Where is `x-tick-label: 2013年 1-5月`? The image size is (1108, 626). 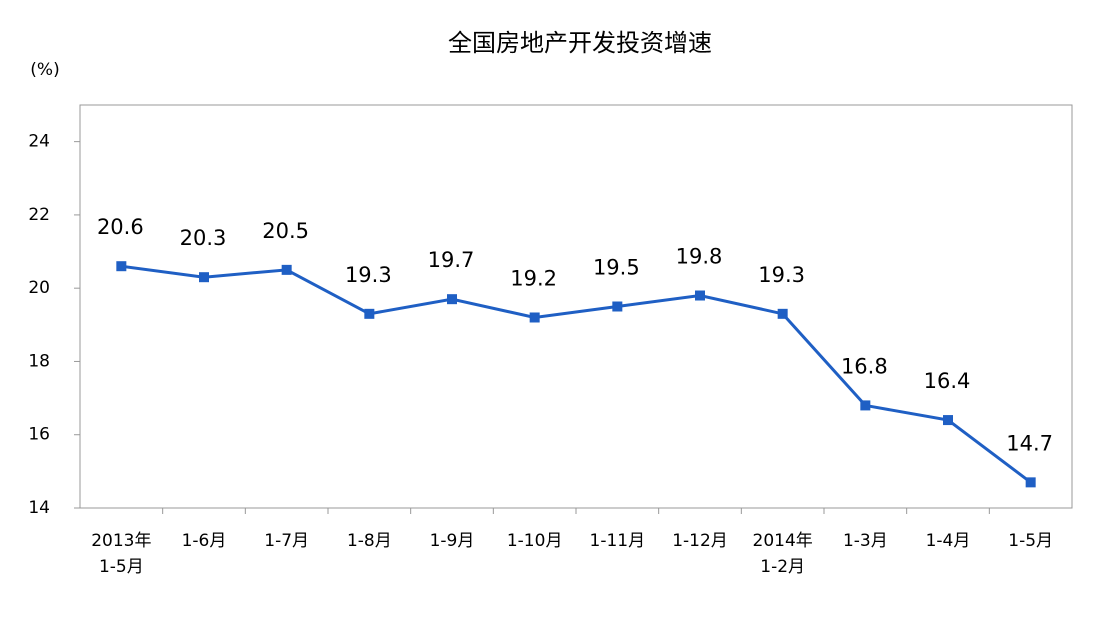 x-tick-label: 2013年 1-5月 is located at coordinates (121, 554).